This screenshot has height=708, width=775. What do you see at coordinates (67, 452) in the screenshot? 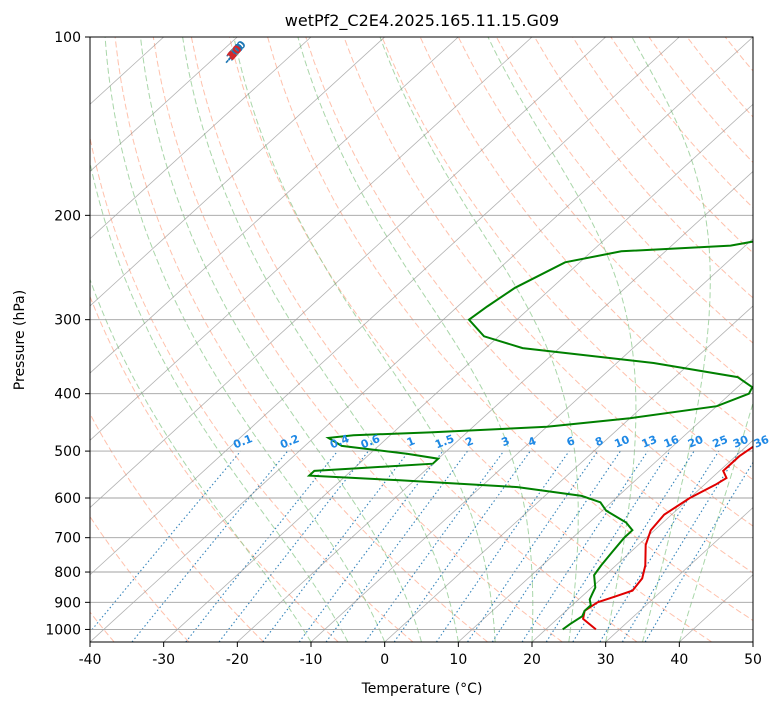
I see `y-tick-label: 500` at bounding box center [67, 452].